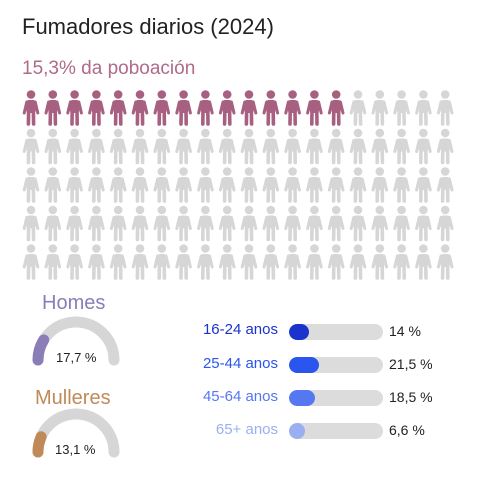 The image size is (480, 480). Describe the element at coordinates (240, 396) in the screenshot. I see `age-label-45-64: 45-64 anos` at that location.